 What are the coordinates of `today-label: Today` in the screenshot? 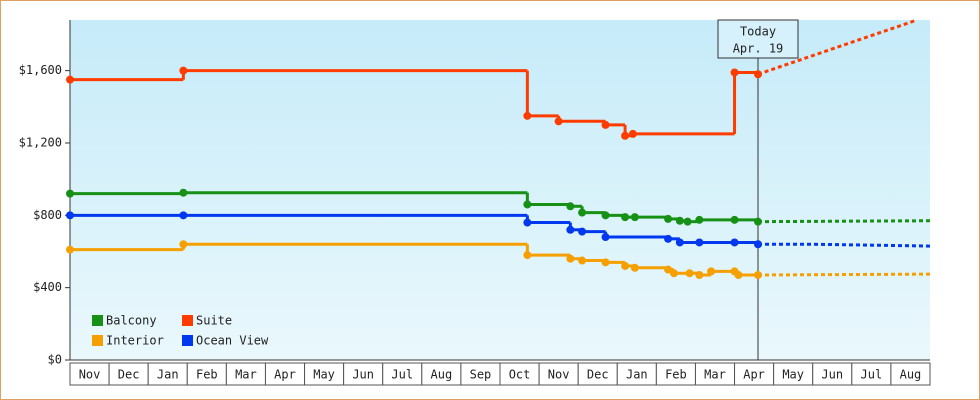 It's located at (758, 32).